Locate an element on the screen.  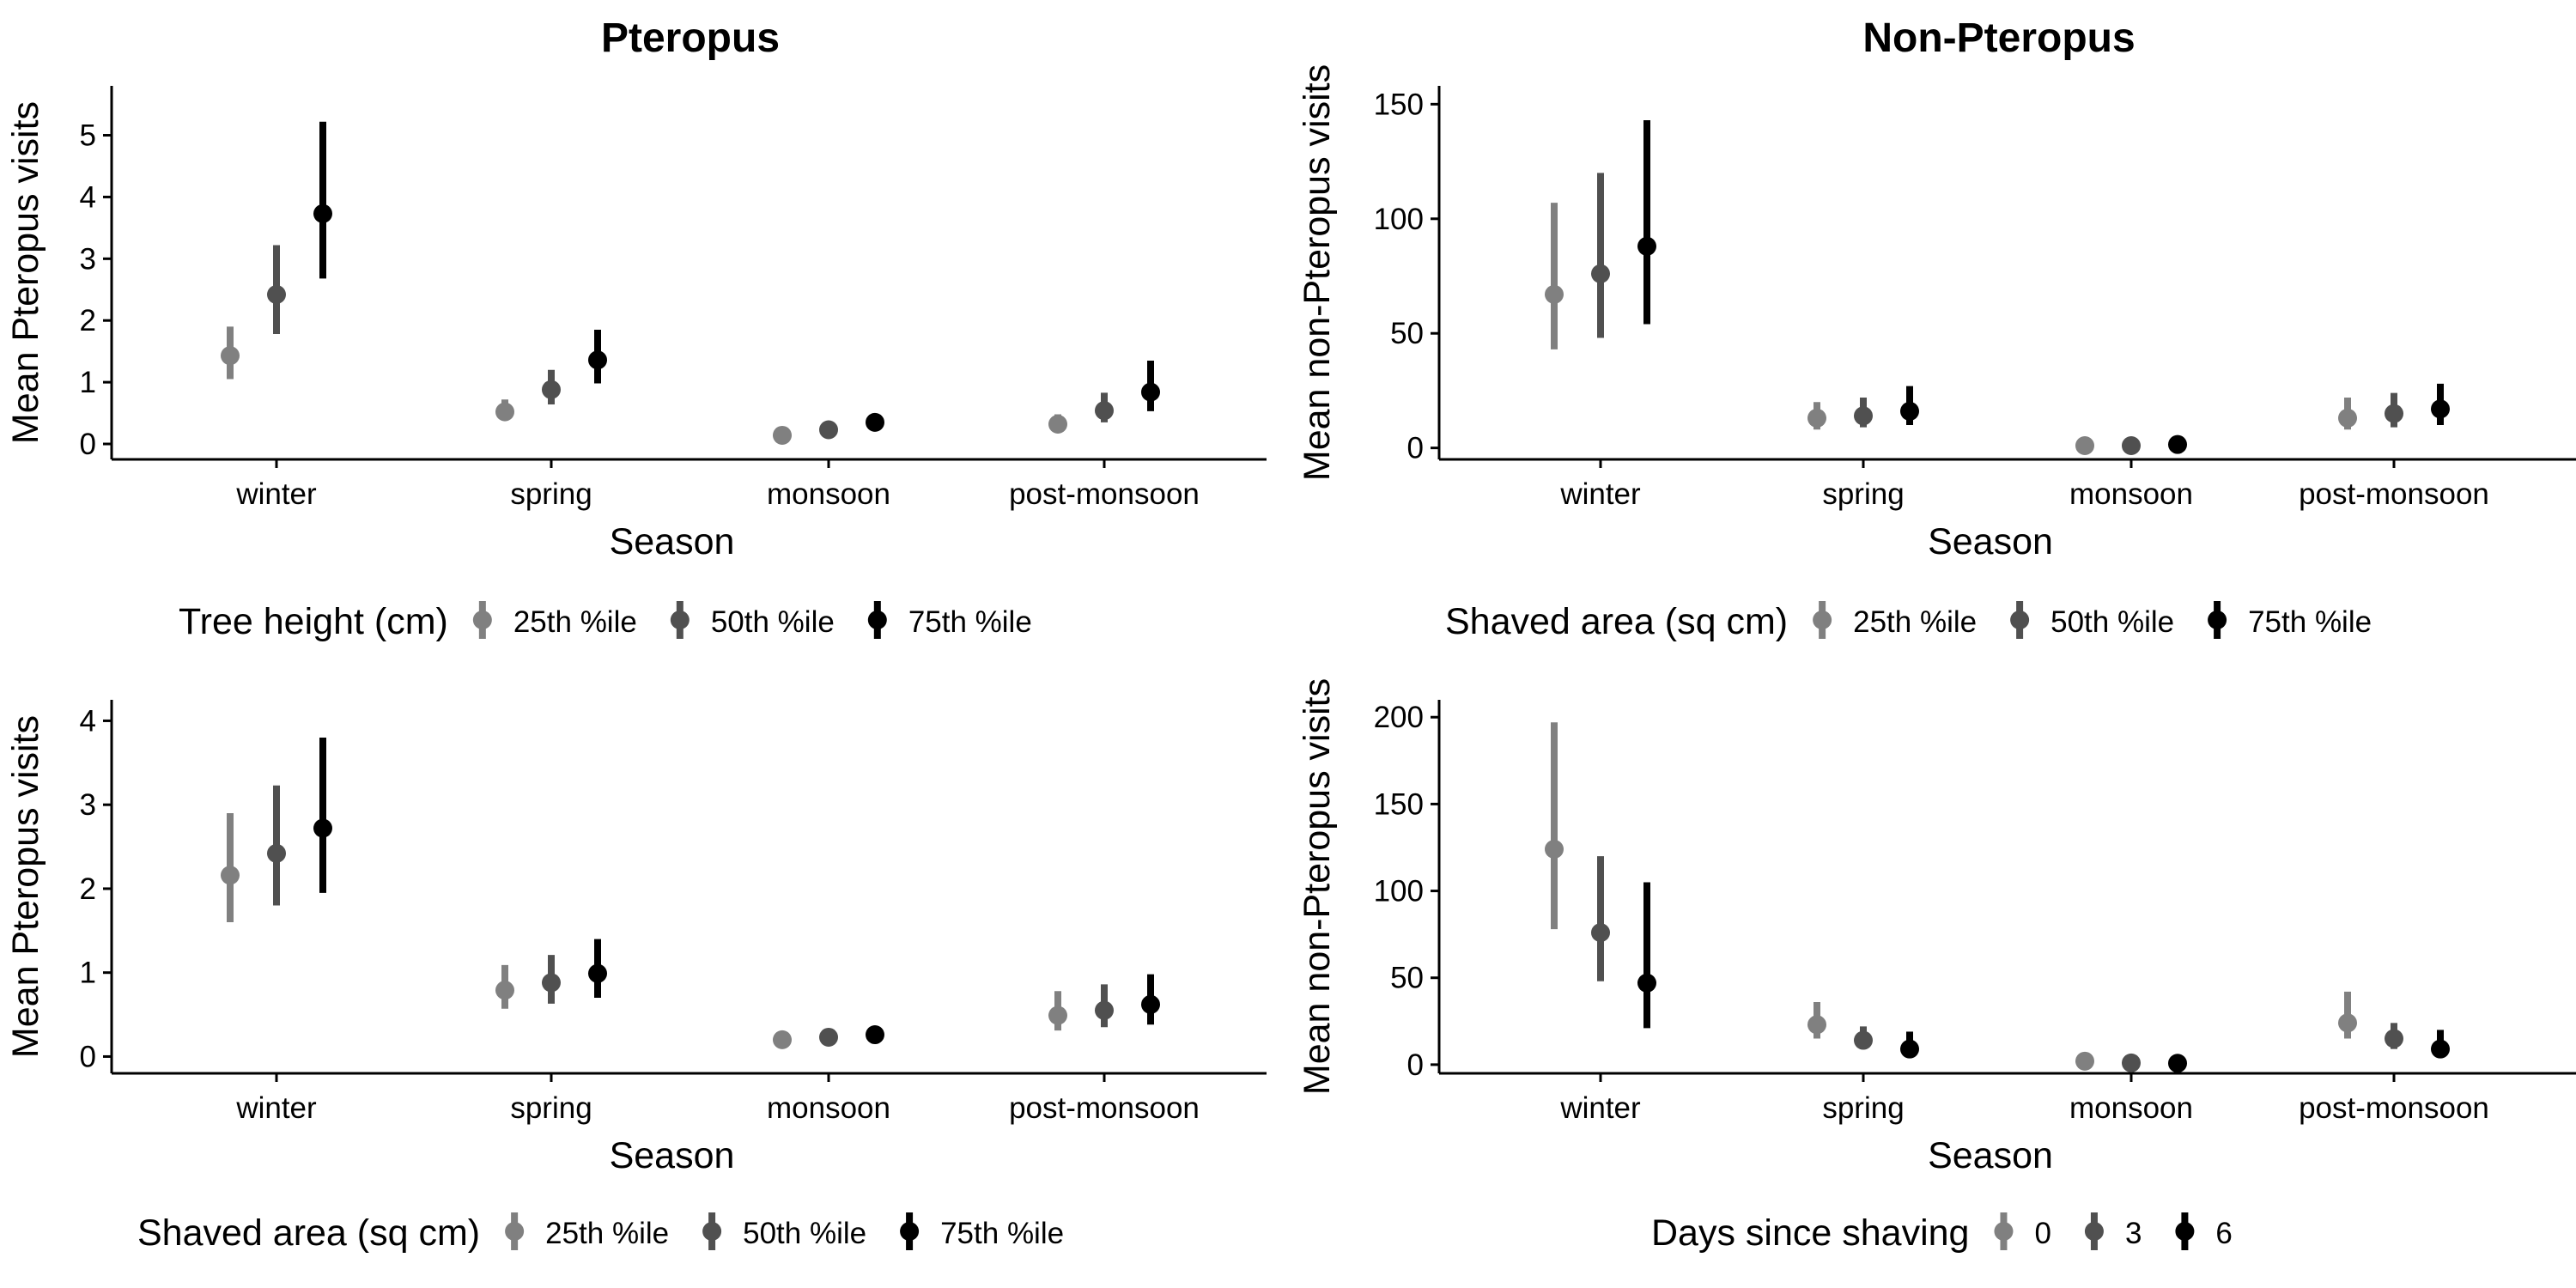
column-title-non-pteropus: Non-Pteropus is located at coordinates (1998, 38).